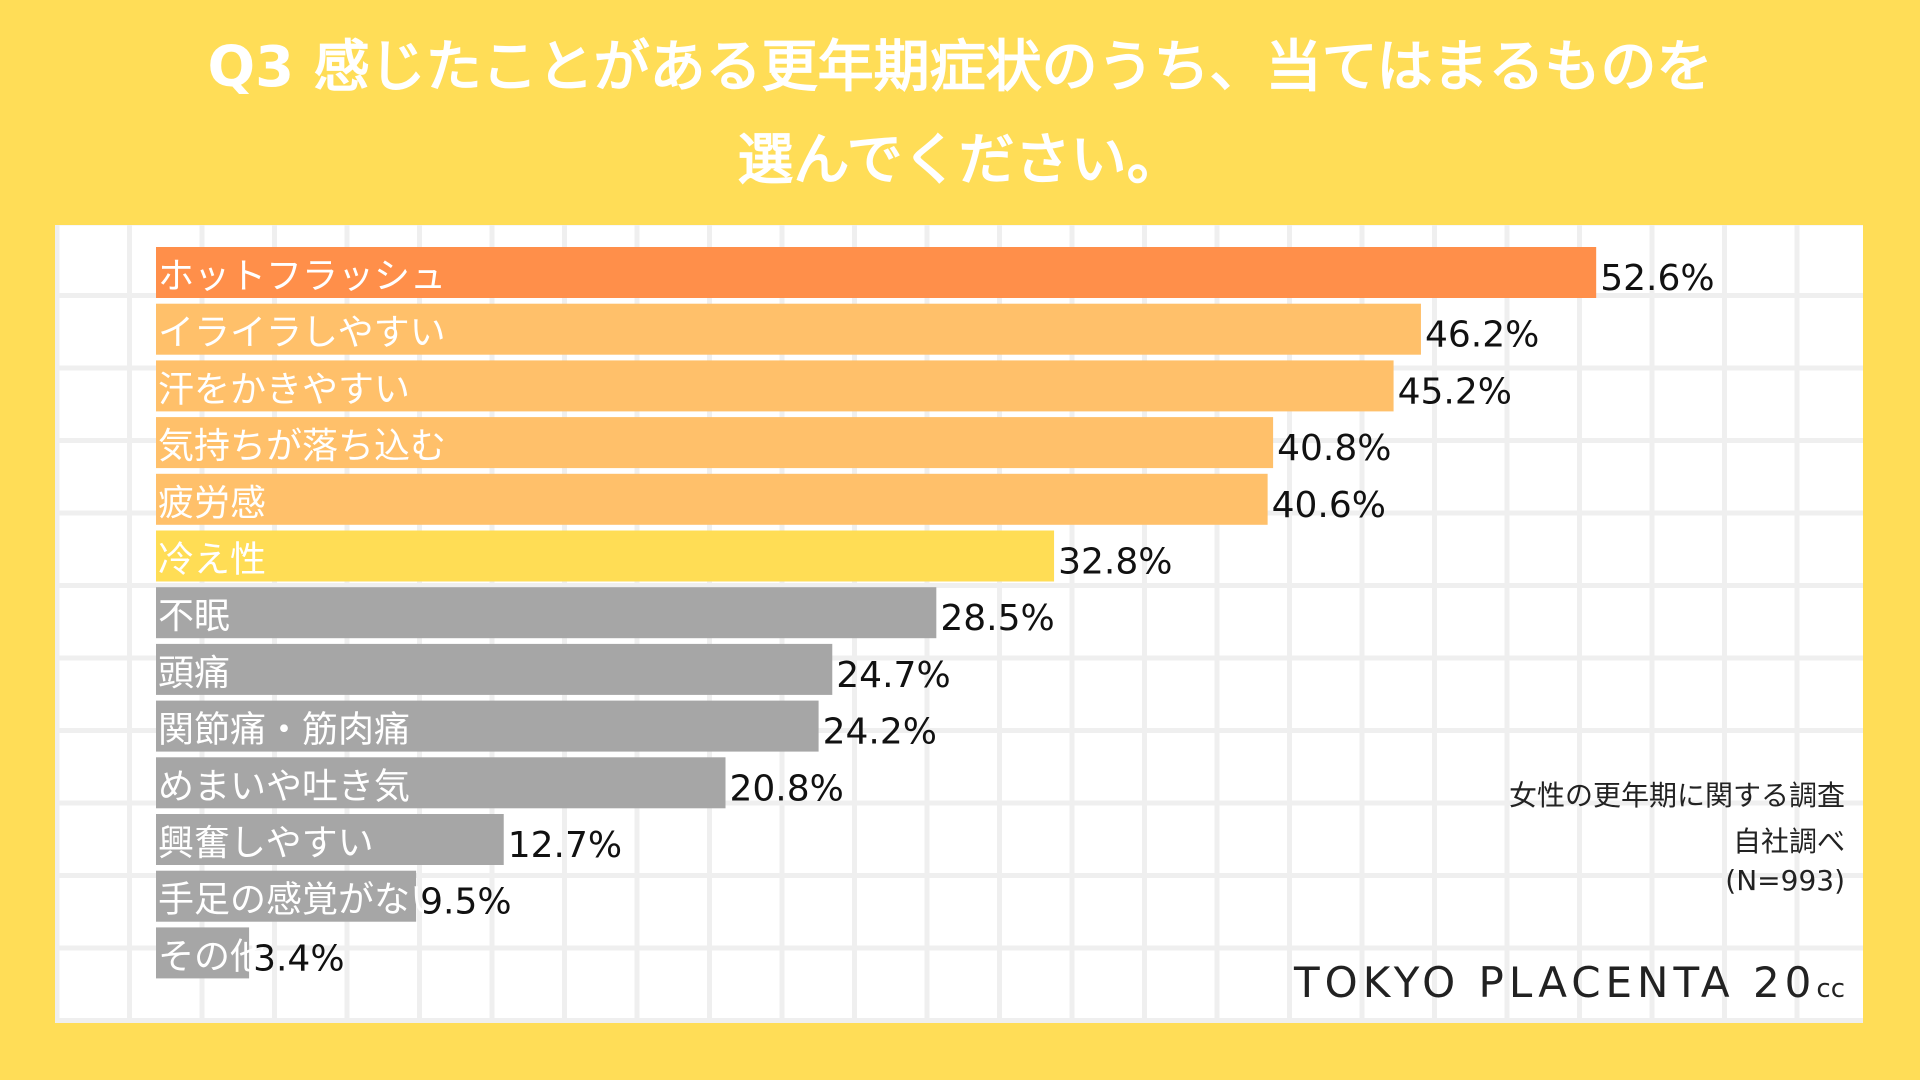 The width and height of the screenshot is (1920, 1080). Describe the element at coordinates (212, 956) in the screenshot. I see `category-label: その他` at that location.